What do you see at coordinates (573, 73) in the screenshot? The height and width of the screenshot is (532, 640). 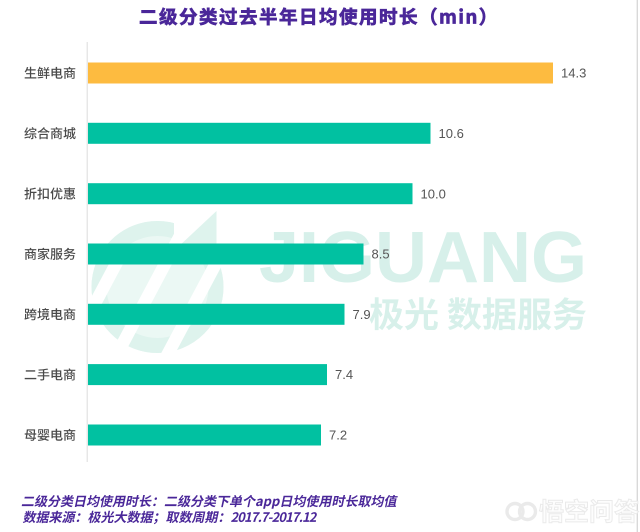 I see `svg-text: 14.3` at bounding box center [573, 73].